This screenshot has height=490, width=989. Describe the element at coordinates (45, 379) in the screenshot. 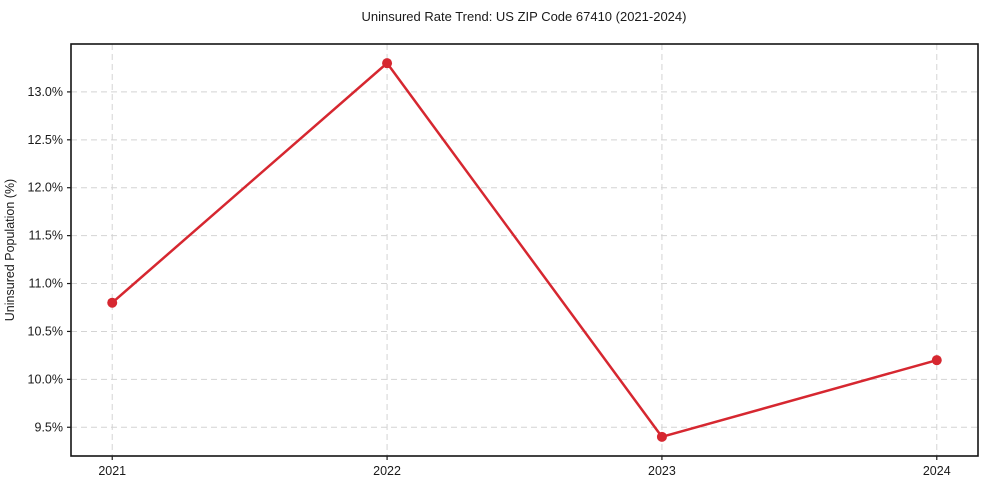

I see `y-tick-label: 10.0%` at that location.